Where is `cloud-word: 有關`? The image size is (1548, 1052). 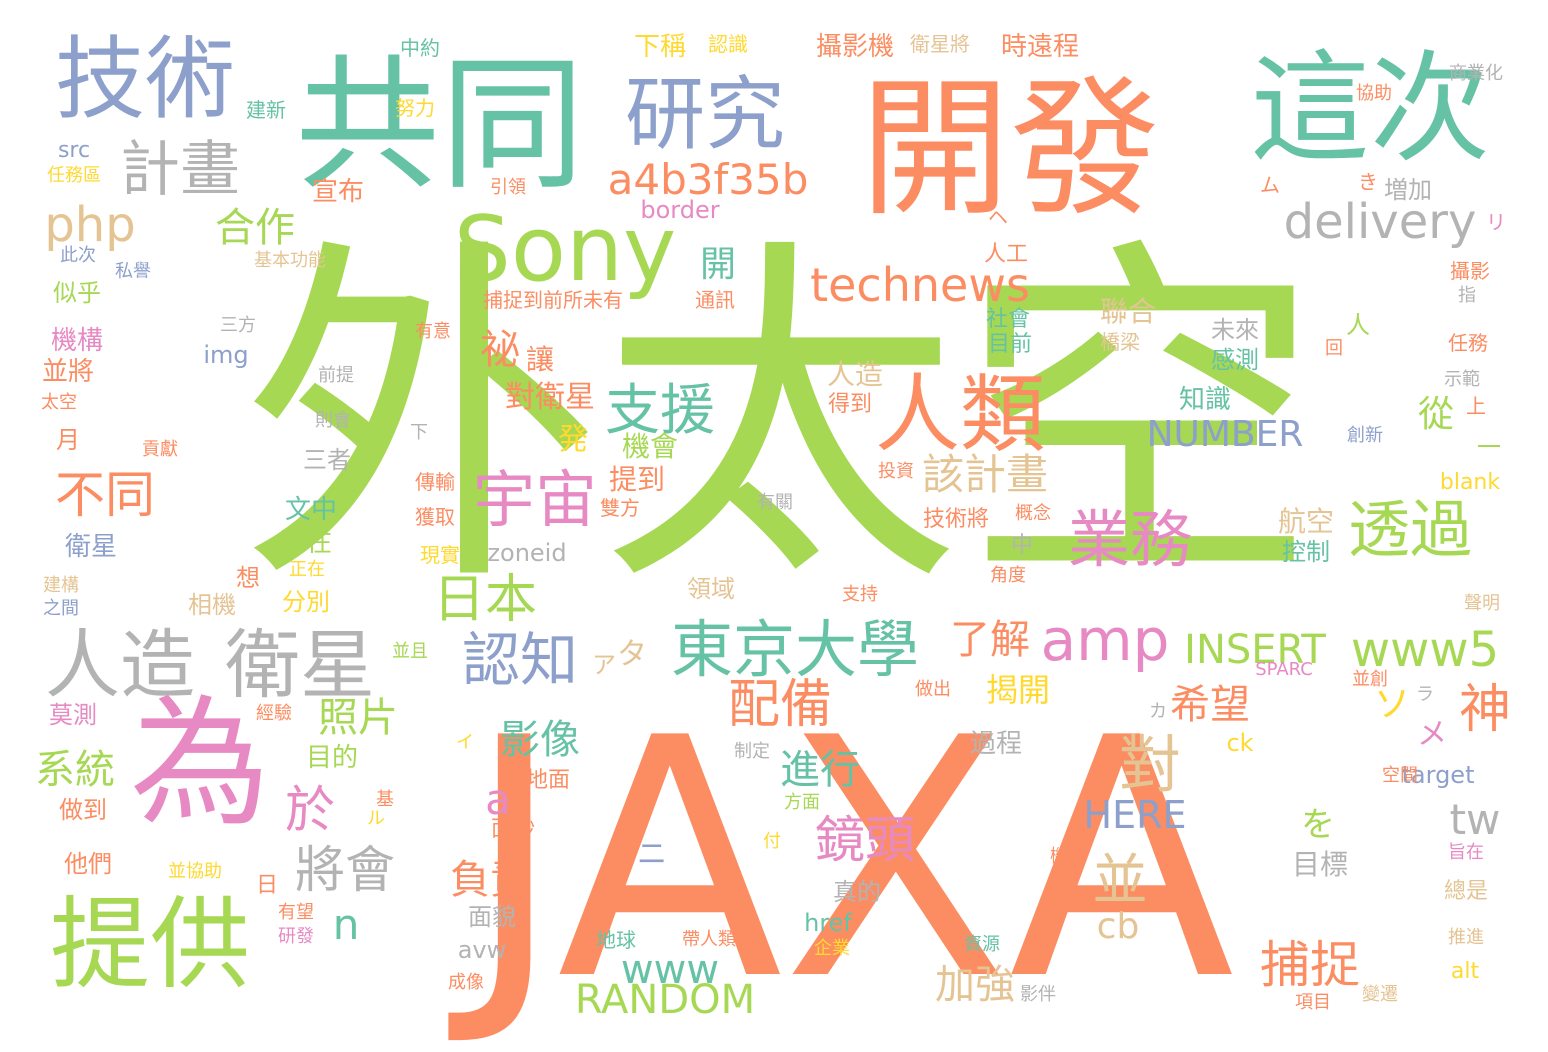
cloud-word: 有關 is located at coordinates (775, 502).